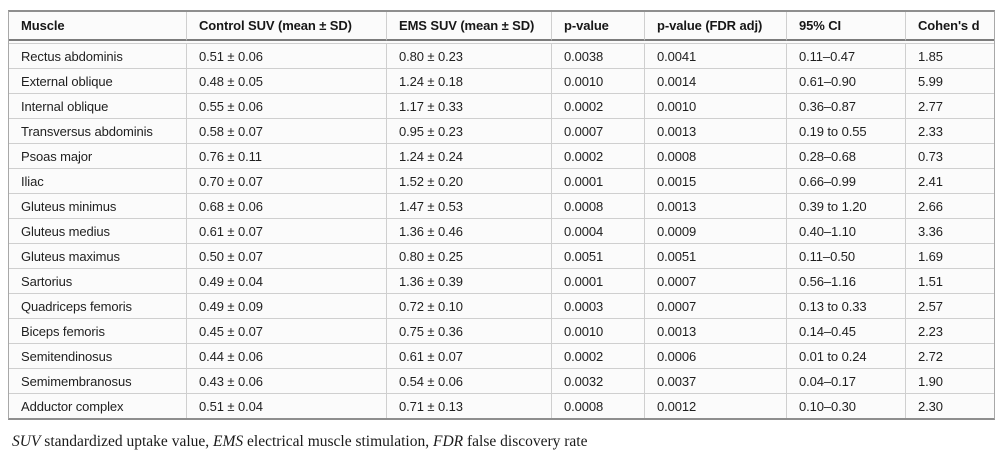 The height and width of the screenshot is (460, 1000). Describe the element at coordinates (286, 330) in the screenshot. I see `cell-control-suv: 0.45 ± 0.07` at that location.